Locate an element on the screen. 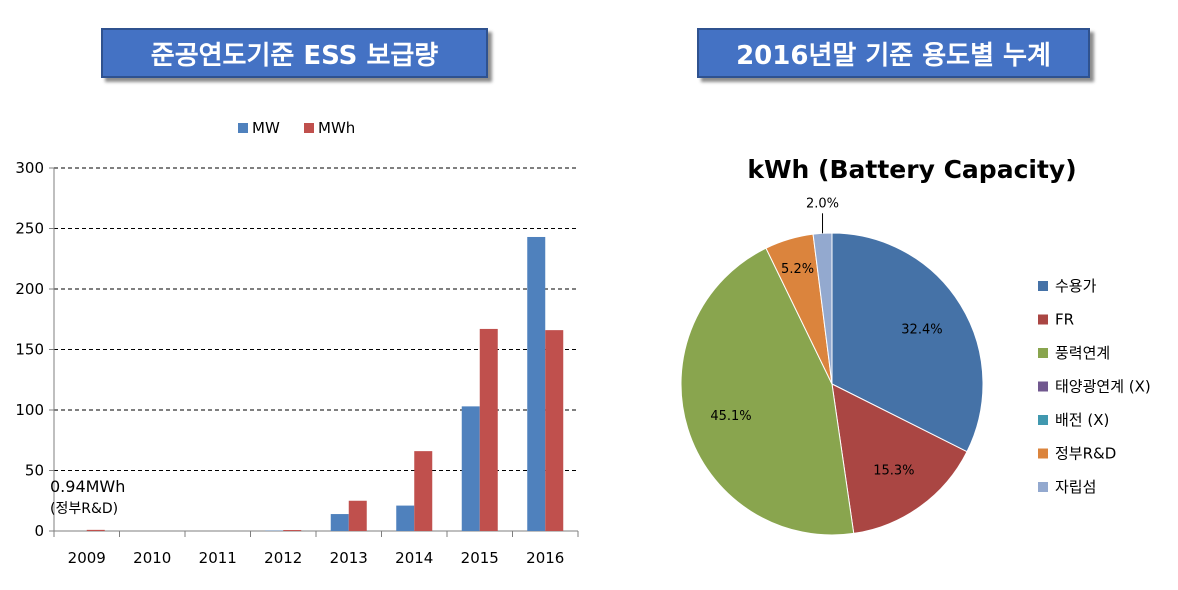 Image resolution: width=1178 pixels, height=590 pixels. bar-mwh-2009 is located at coordinates (95, 530).